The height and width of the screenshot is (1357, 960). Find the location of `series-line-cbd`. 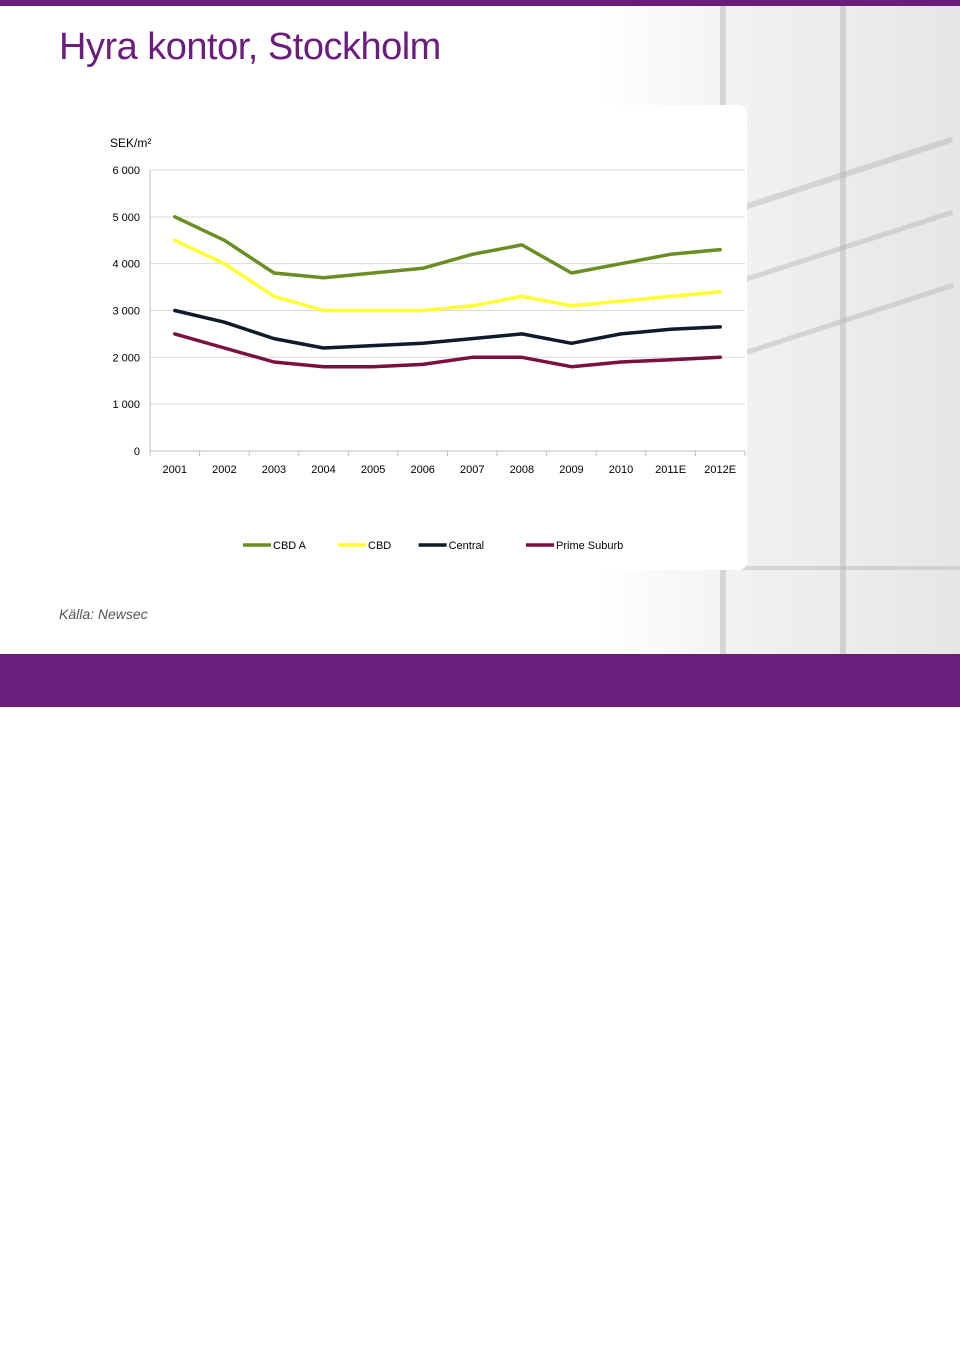

series-line-cbd is located at coordinates (447, 275).